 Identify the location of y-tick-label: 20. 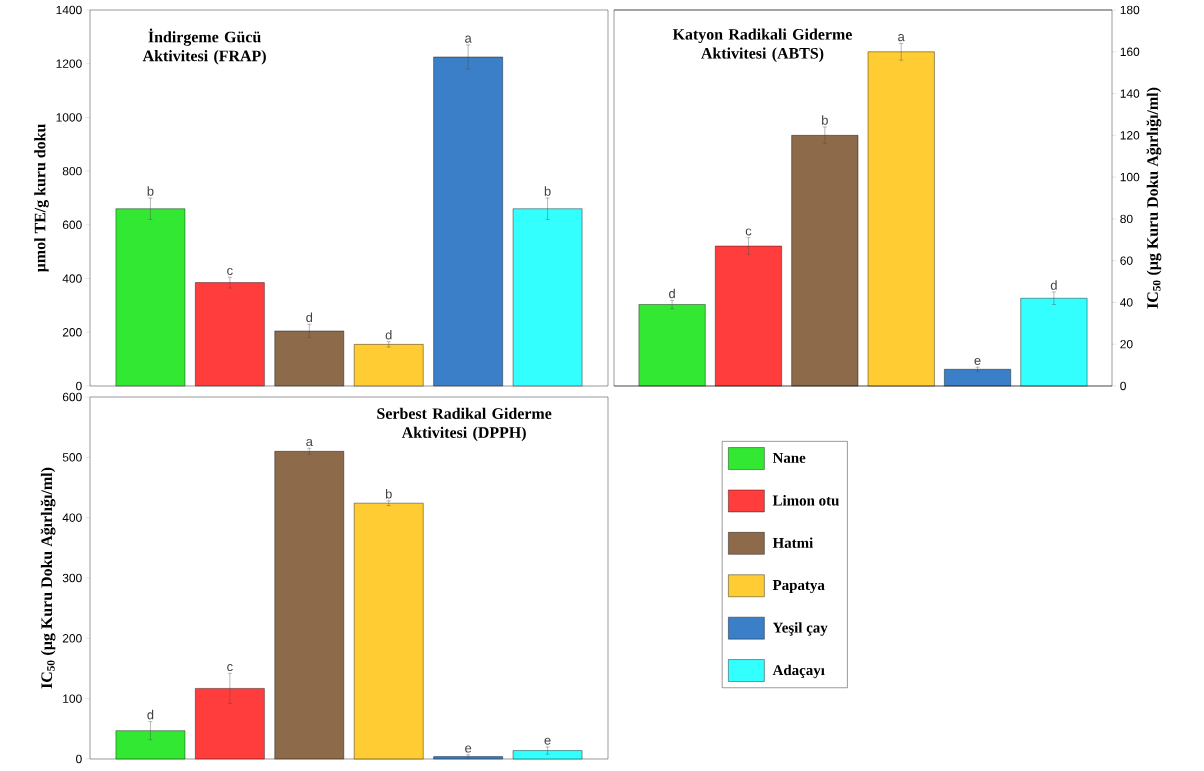
(1126, 344).